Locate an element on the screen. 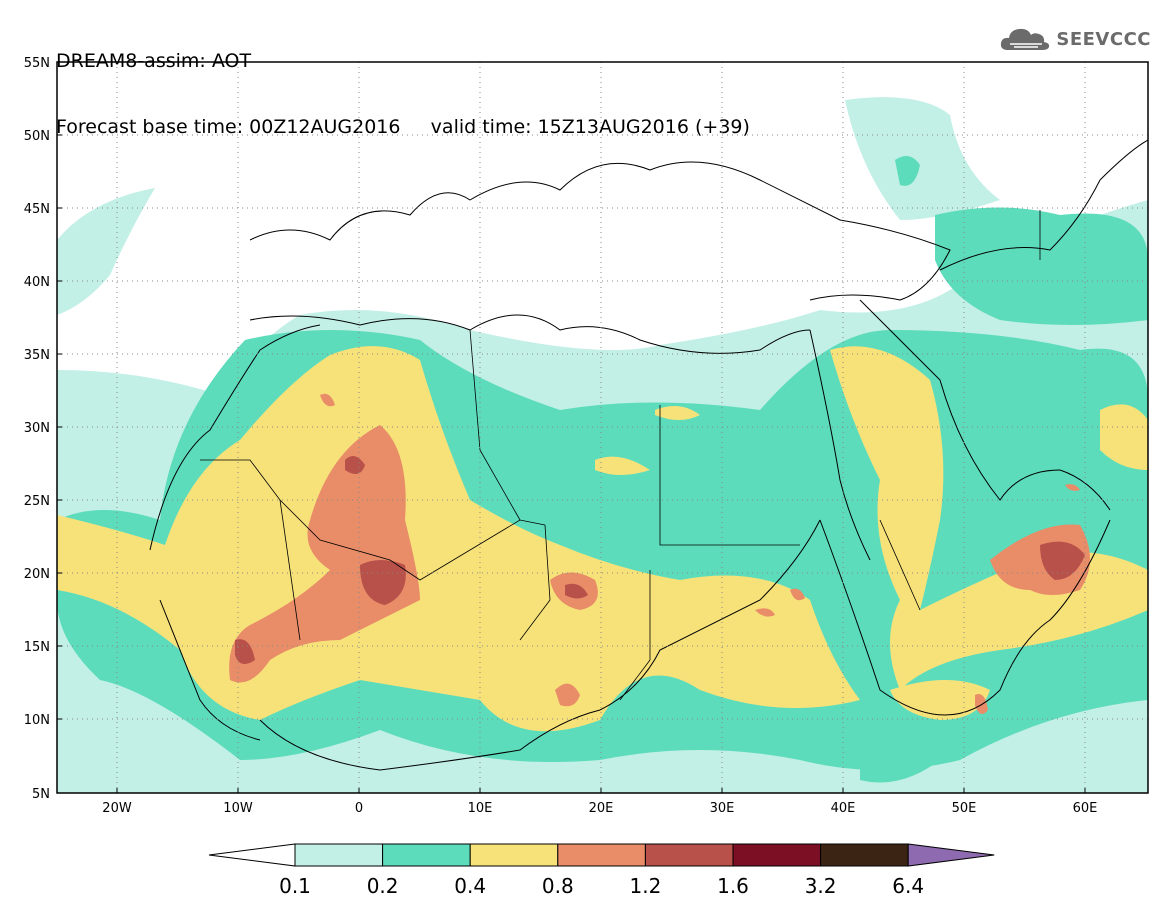 The width and height of the screenshot is (1165, 905). lat-label: 20N is located at coordinates (37, 574).